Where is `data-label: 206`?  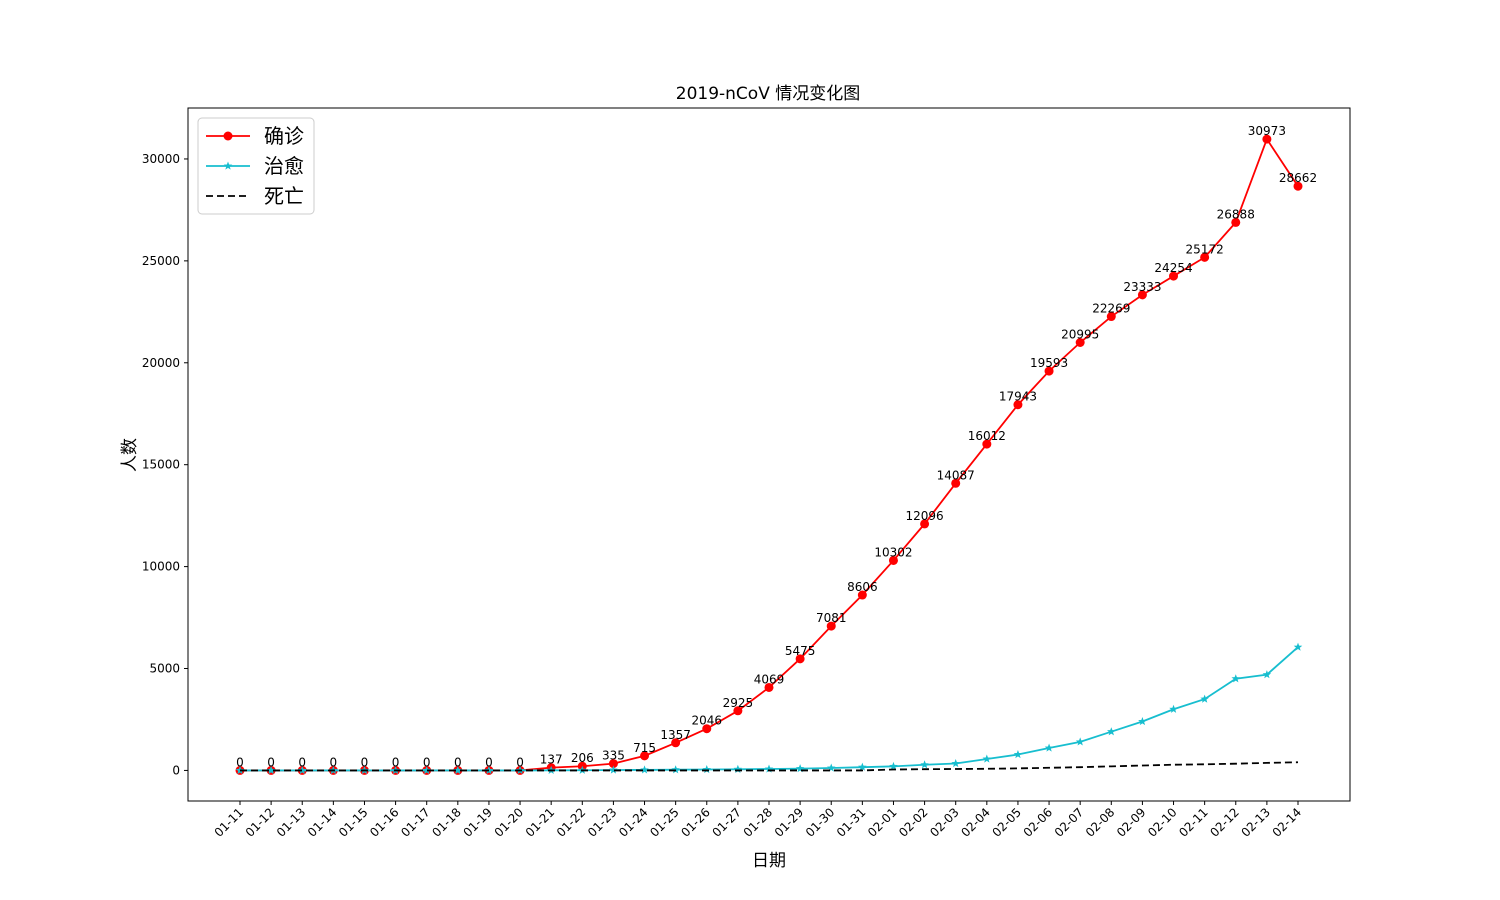
data-label: 206 is located at coordinates (582, 758).